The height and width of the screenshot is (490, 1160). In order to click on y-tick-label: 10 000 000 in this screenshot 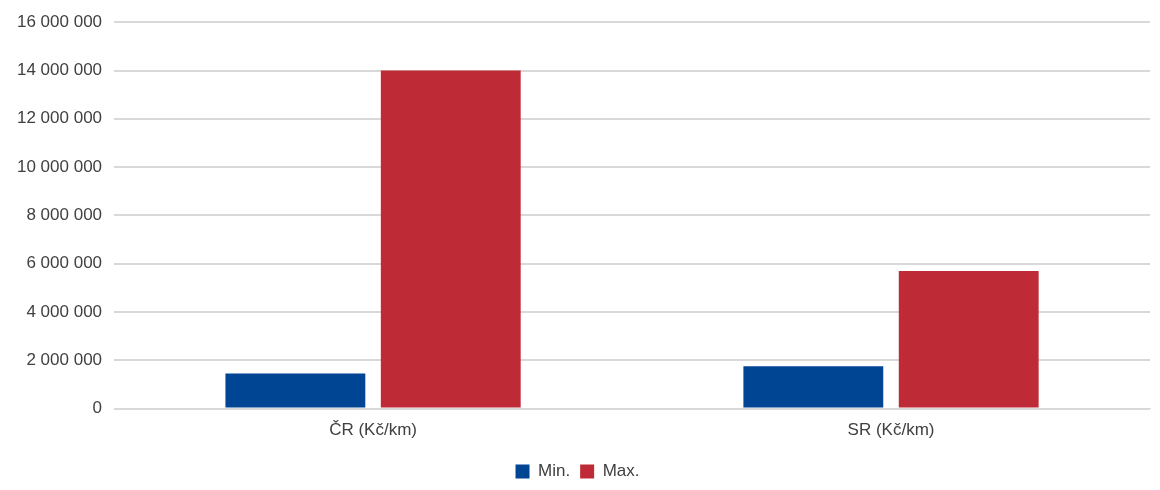, I will do `click(59, 166)`.